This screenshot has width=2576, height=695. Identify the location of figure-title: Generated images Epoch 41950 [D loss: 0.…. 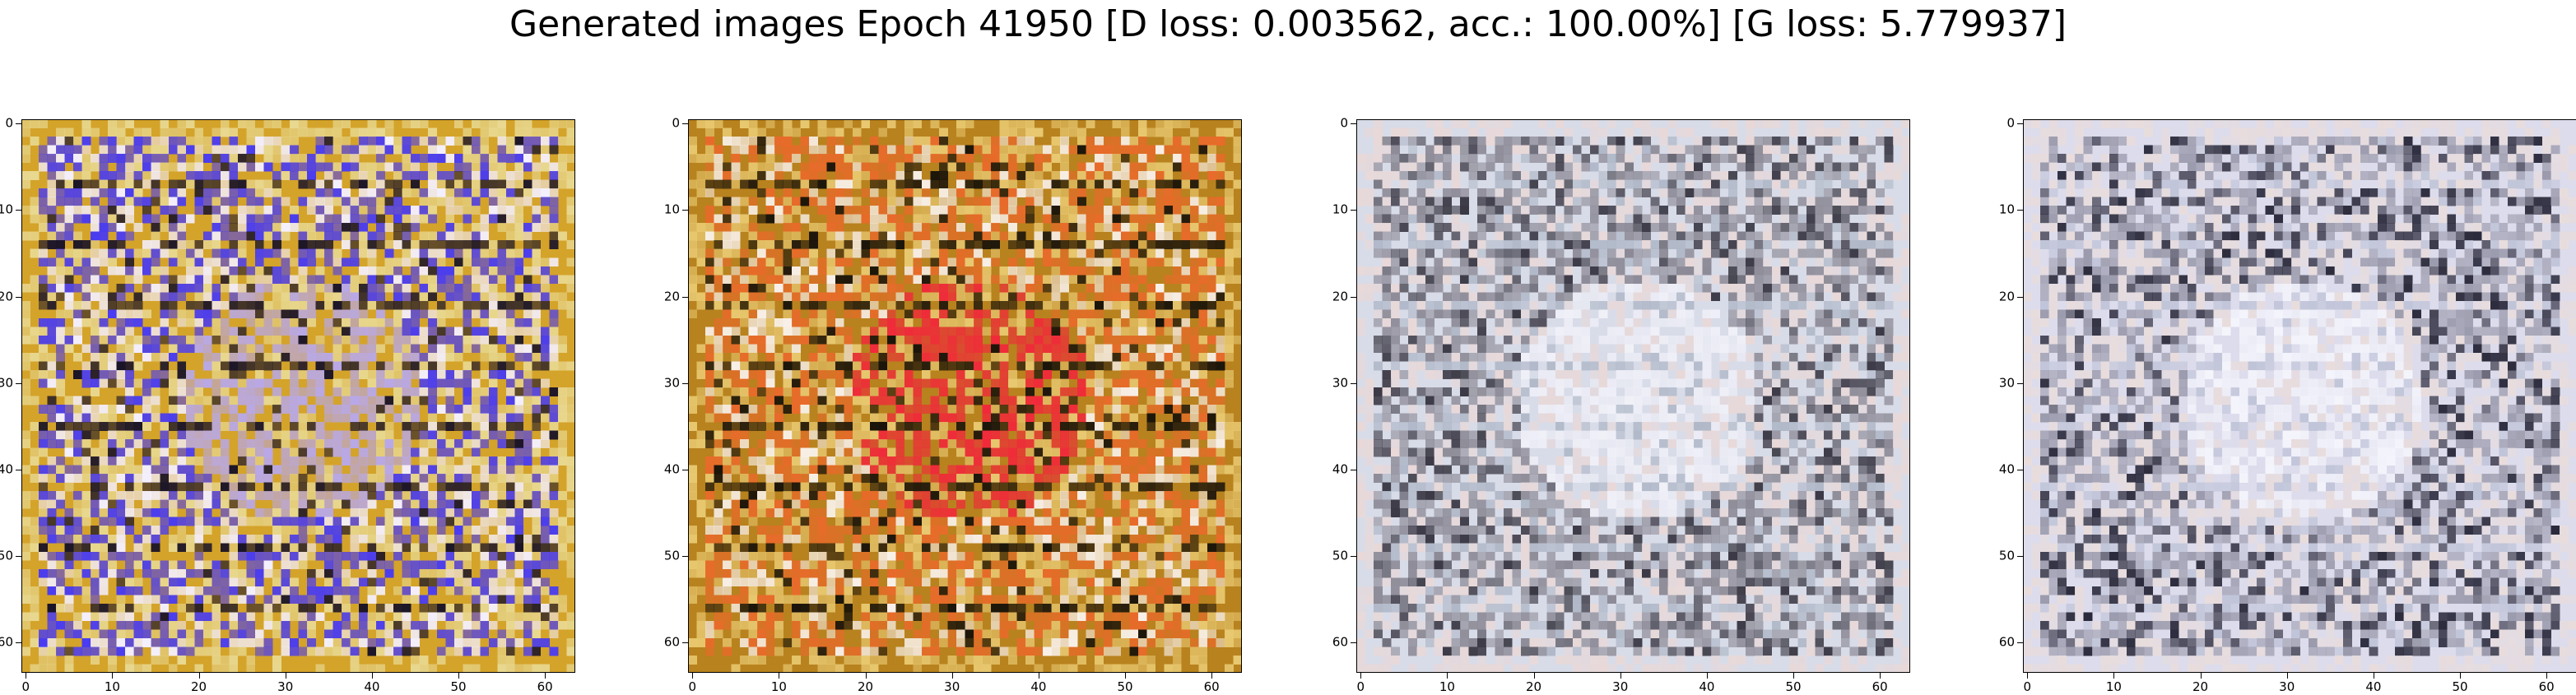
(1288, 24).